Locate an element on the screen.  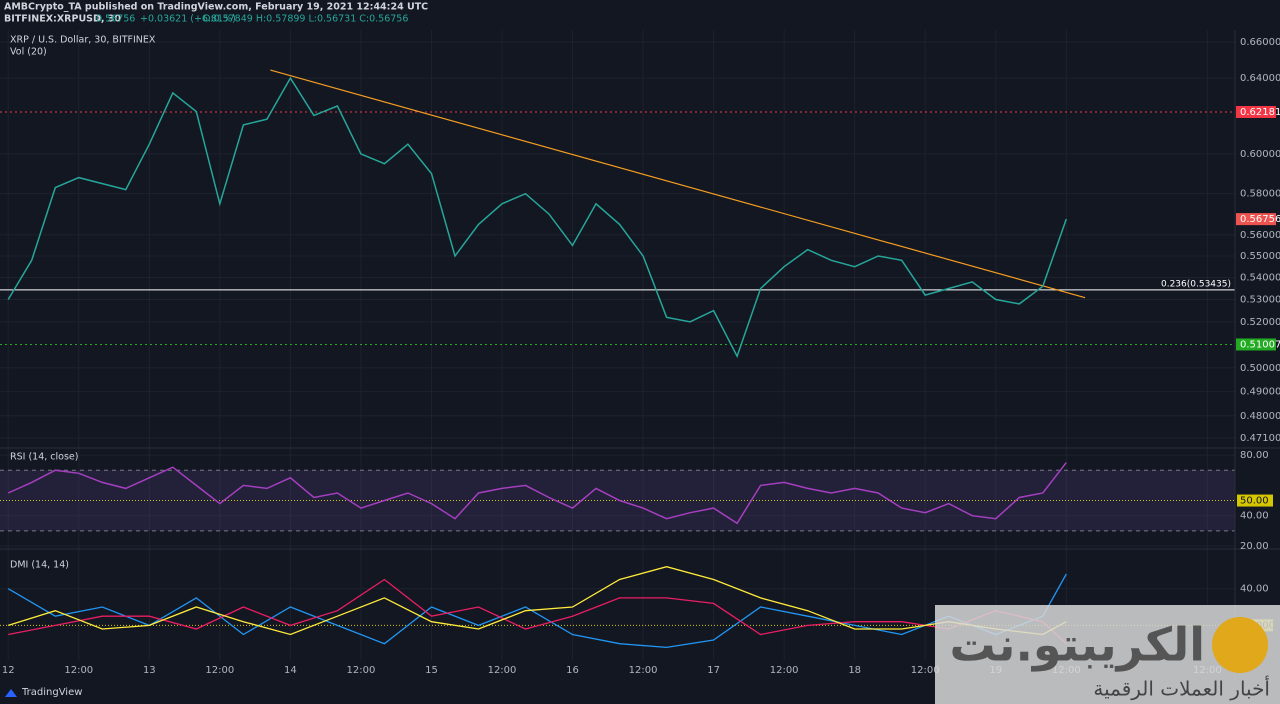
x-tick-label: 13 is located at coordinates (149, 670).